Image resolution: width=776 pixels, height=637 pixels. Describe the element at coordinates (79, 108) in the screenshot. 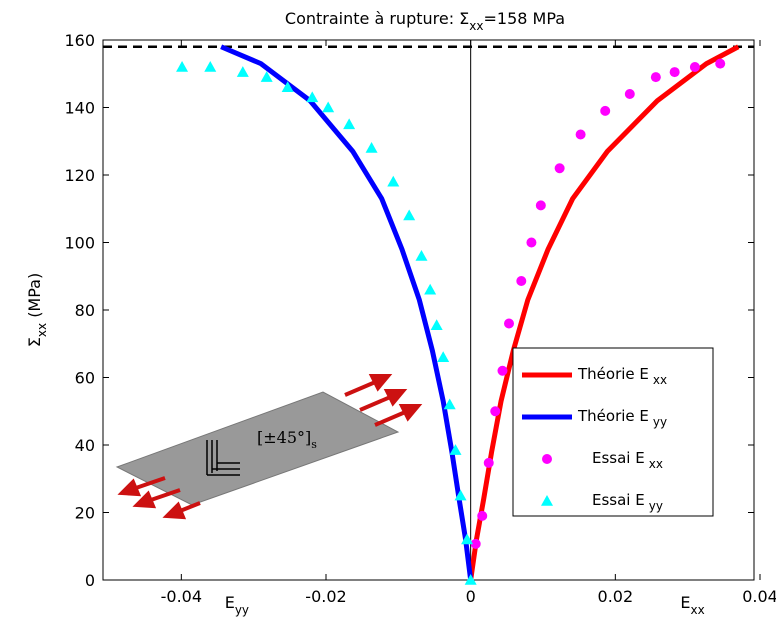

I see `y-tick-label: 140` at that location.